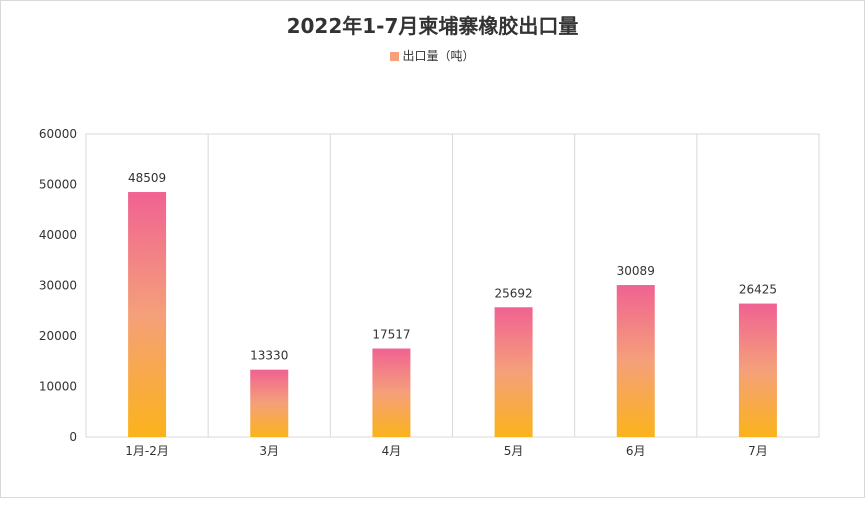  Describe the element at coordinates (514, 451) in the screenshot. I see `x-tick-label: 5月` at that location.